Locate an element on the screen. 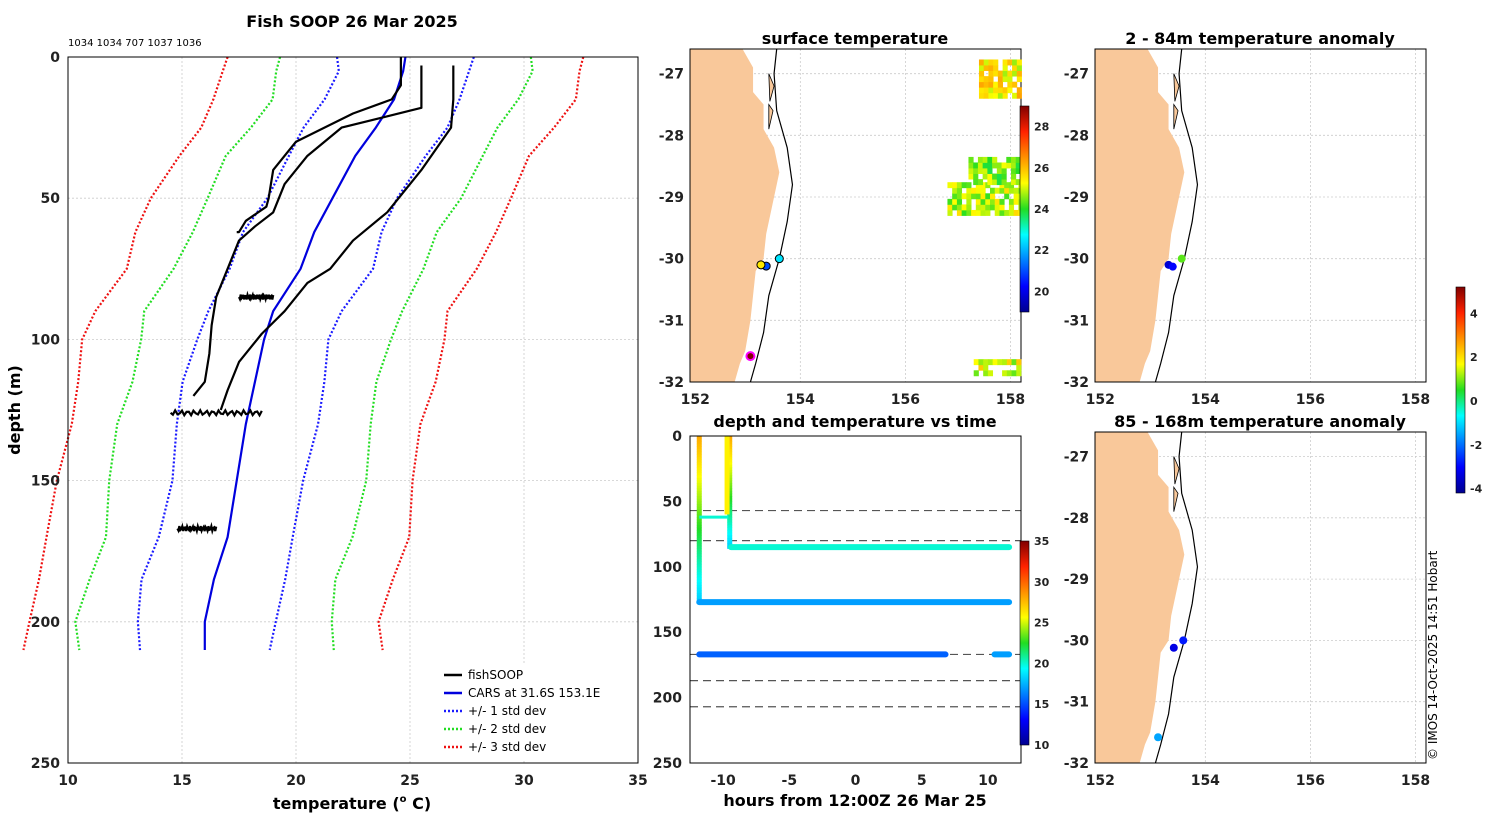 This screenshot has height=820, width=1500. anomaly-colorbar: -4 -2 0 2 4 is located at coordinates (1469, 391).